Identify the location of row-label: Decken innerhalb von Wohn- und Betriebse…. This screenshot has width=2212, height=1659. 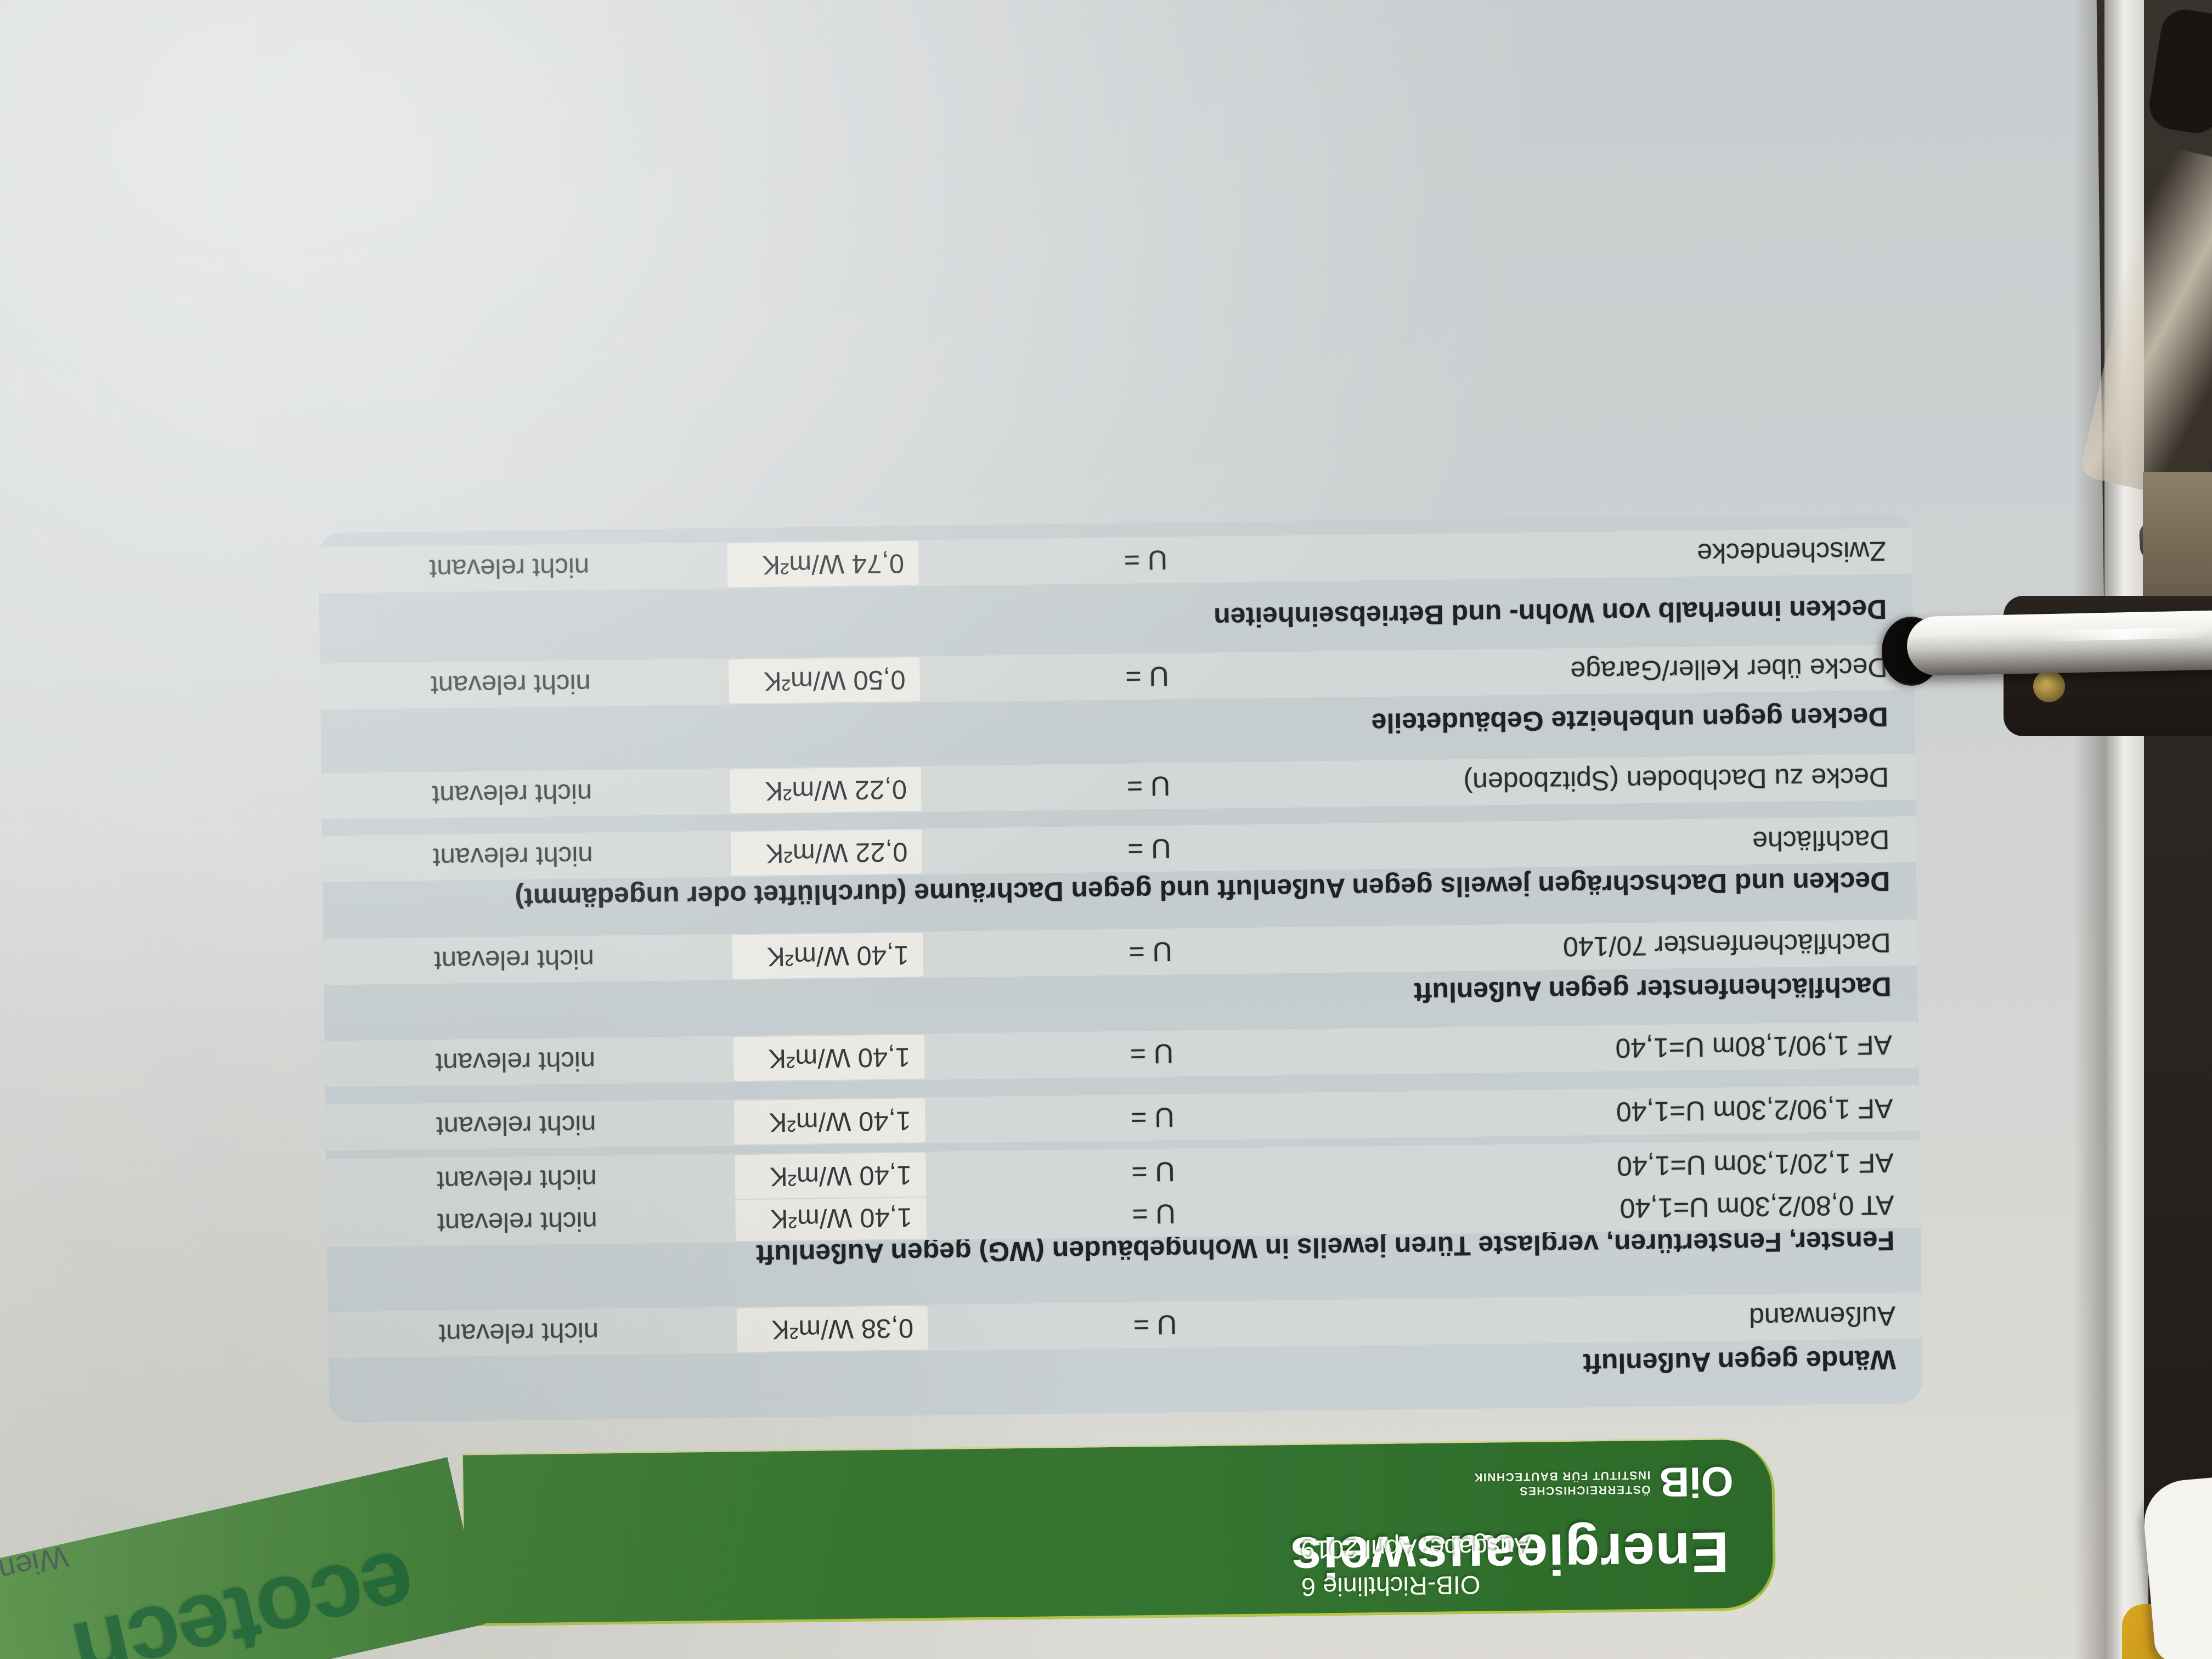
(1550, 613).